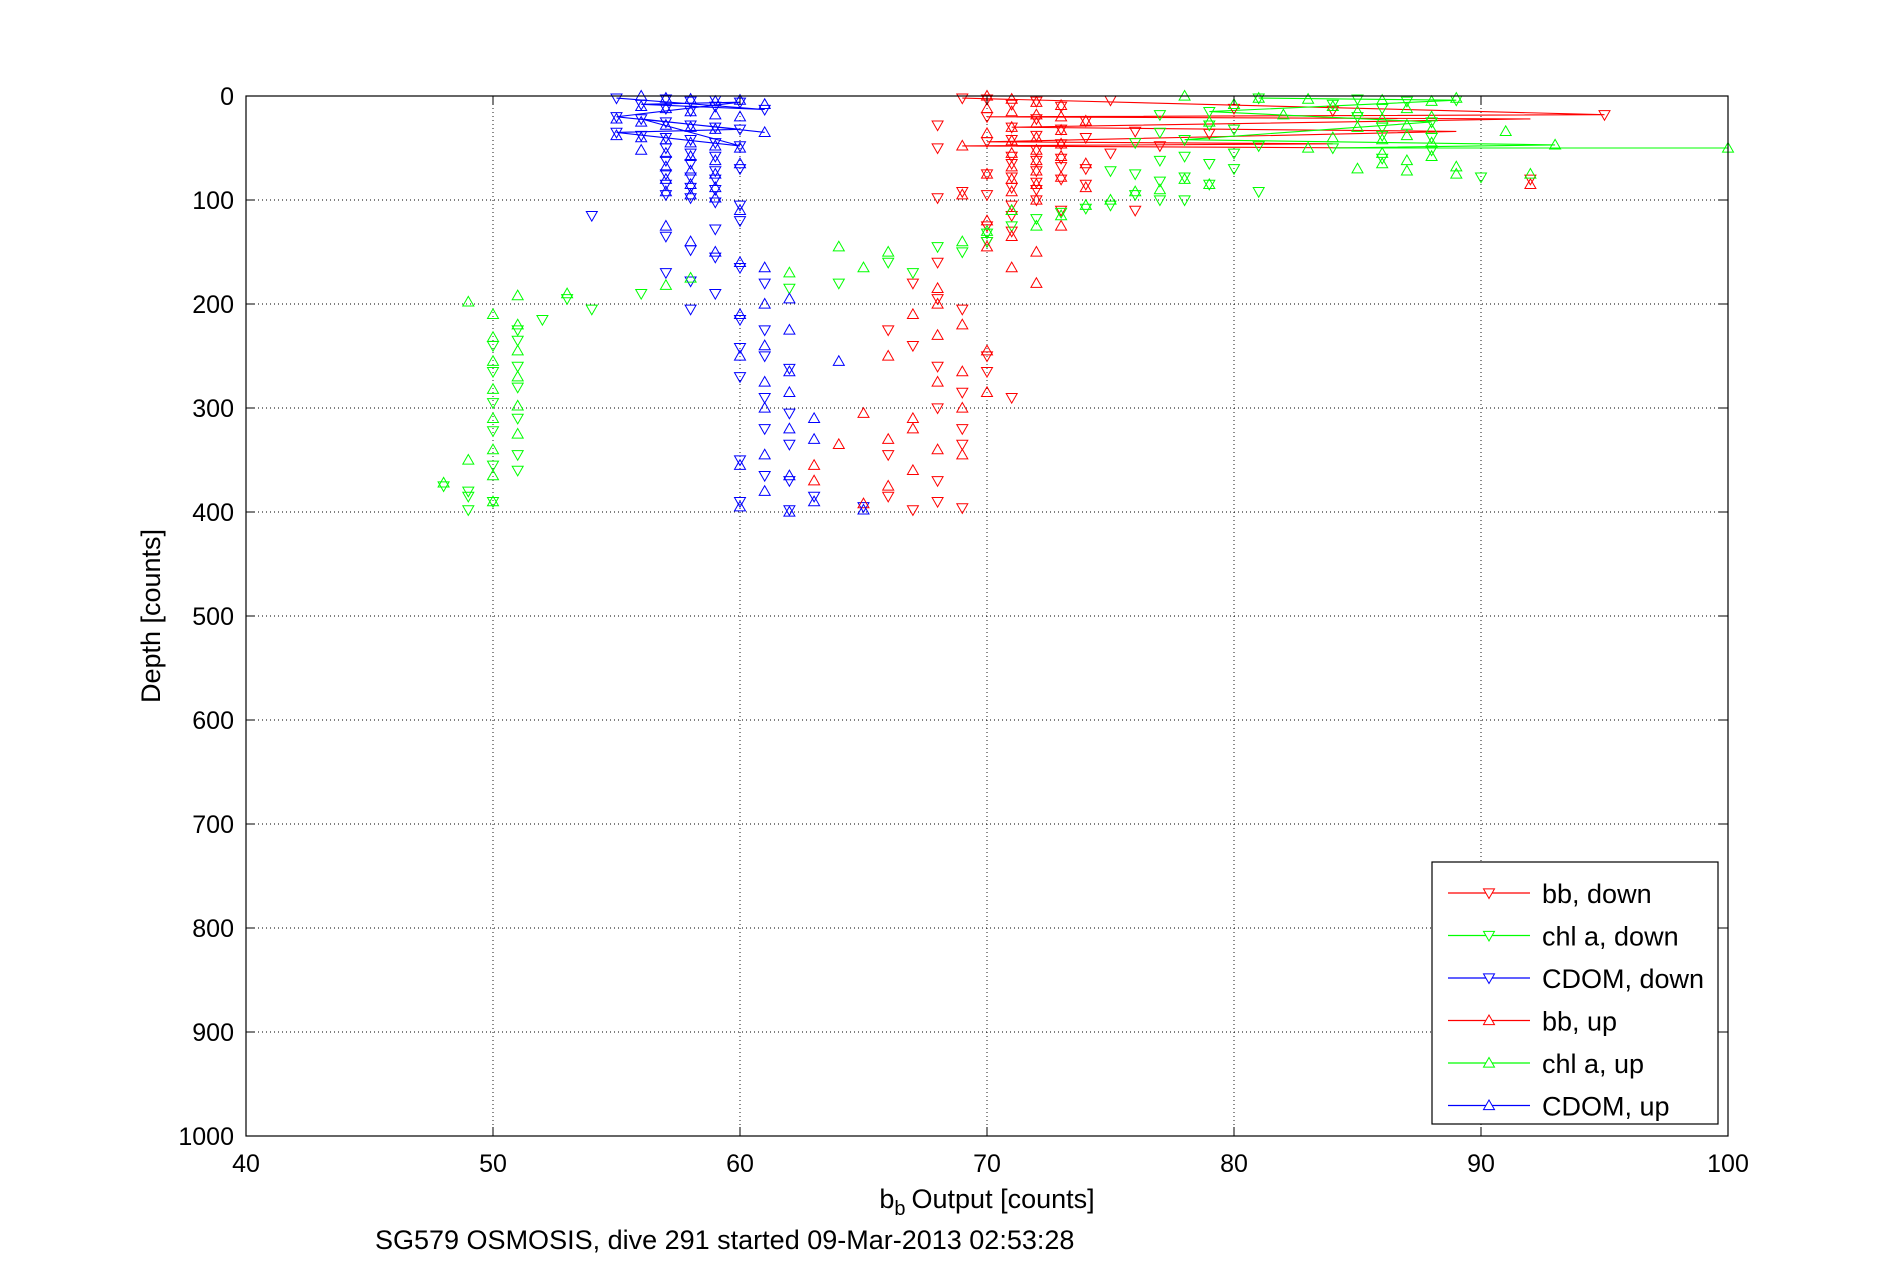 This screenshot has width=1891, height=1262. I want to click on legend-label: bb, up, so click(1579, 1022).